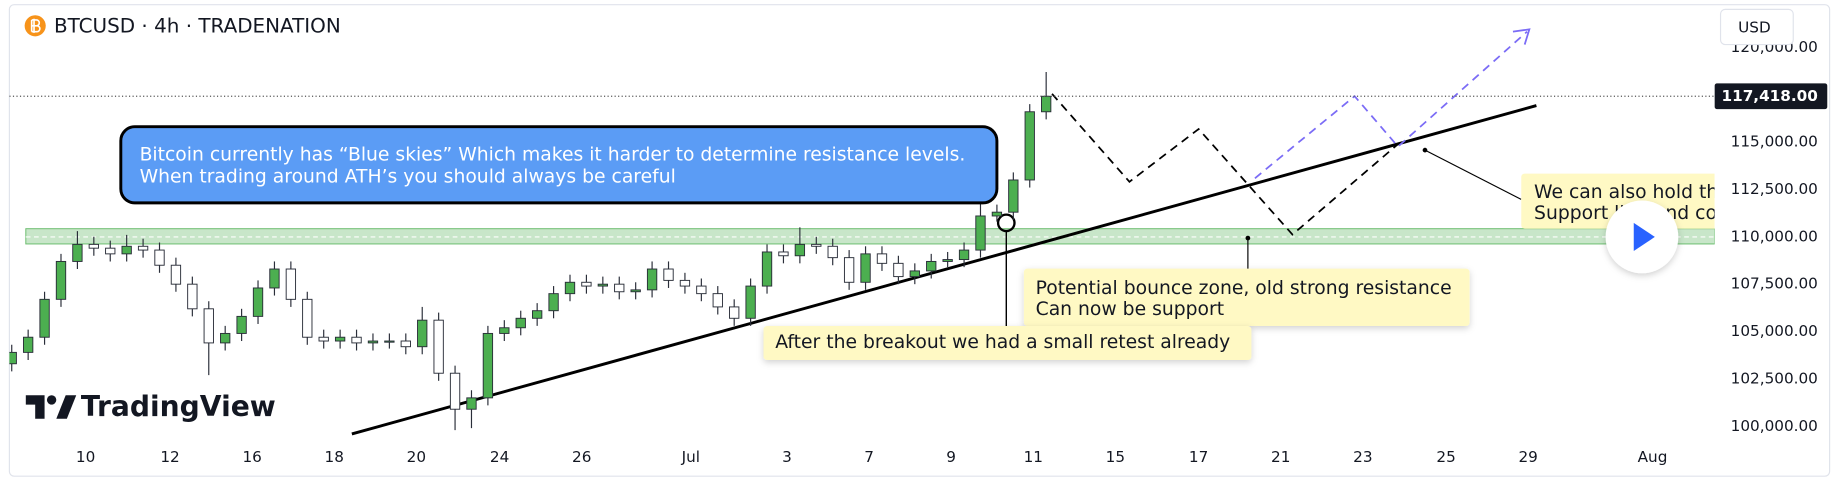  Describe the element at coordinates (1653, 457) in the screenshot. I see `x-tick-label: Aug` at that location.